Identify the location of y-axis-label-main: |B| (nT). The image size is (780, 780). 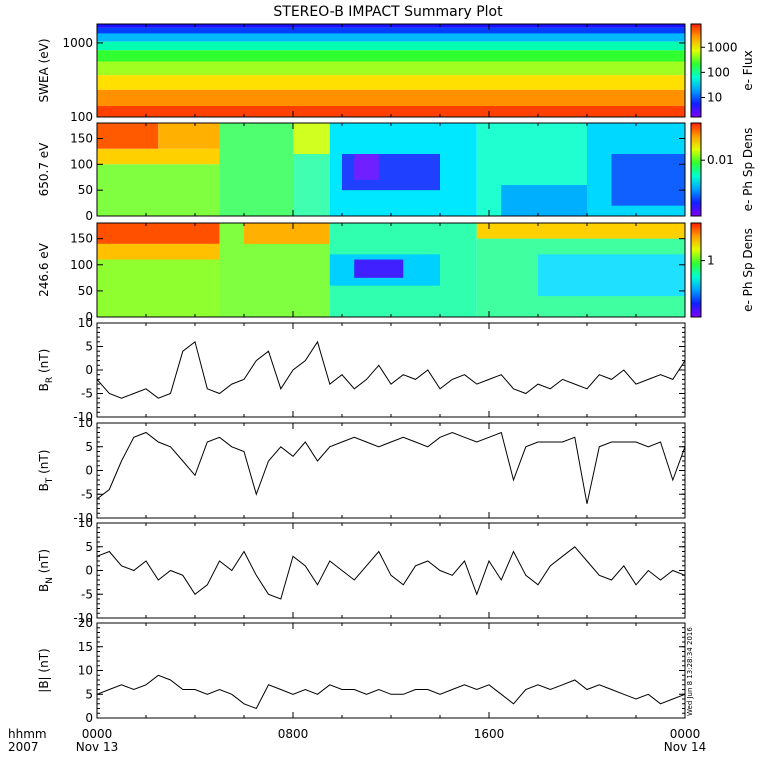
(44, 670).